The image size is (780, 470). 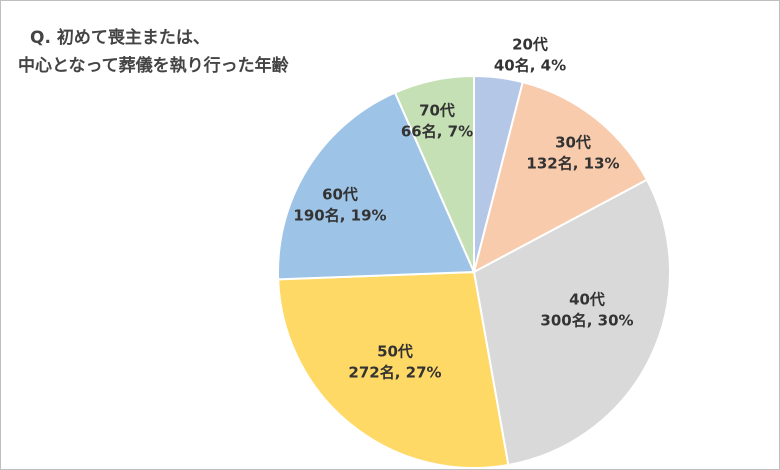 I want to click on chart-title: Q. 初めて喪主または、, so click(x=120, y=37).